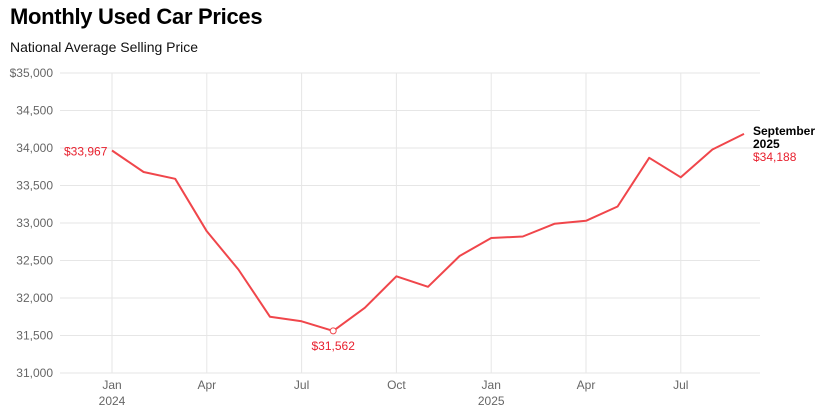 Image resolution: width=823 pixels, height=417 pixels. I want to click on end-value-label: $34,188, so click(775, 157).